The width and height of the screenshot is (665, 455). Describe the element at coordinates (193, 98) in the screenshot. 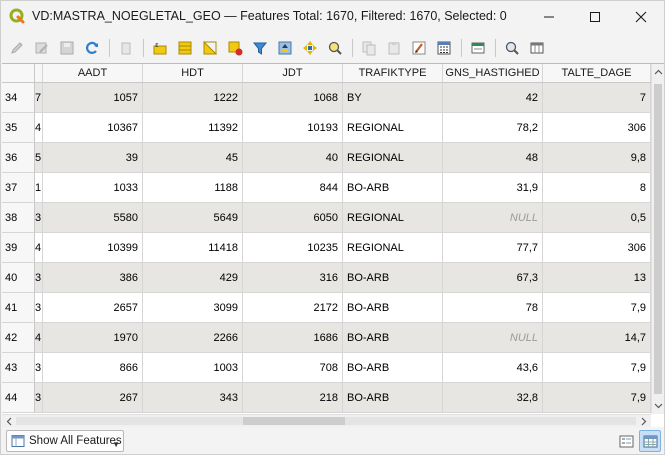

I see `cell-hdt: 1222` at that location.